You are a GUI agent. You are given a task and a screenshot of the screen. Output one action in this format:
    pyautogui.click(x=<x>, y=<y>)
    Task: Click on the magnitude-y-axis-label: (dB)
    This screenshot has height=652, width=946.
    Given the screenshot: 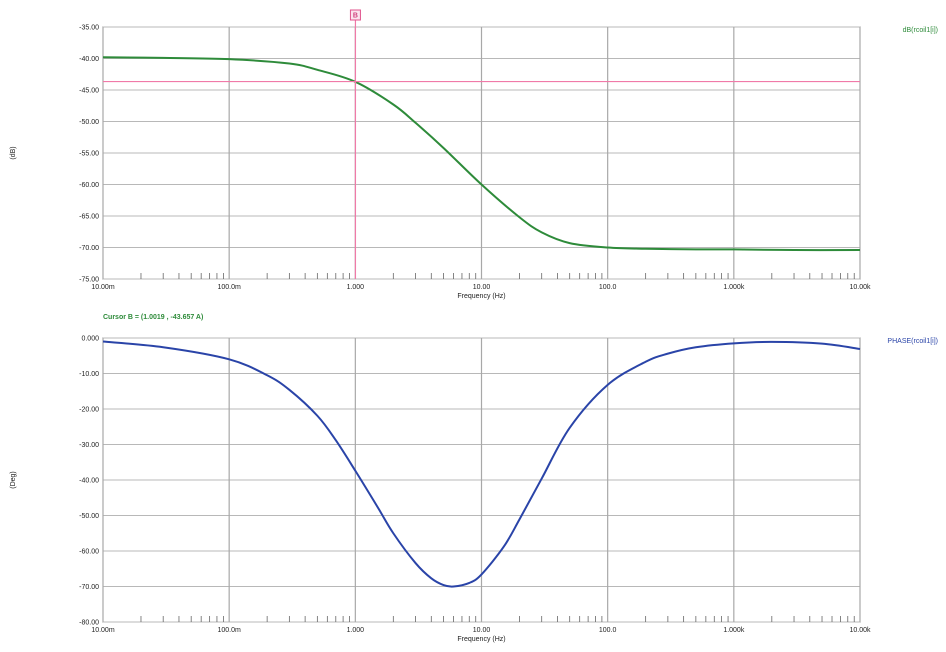 What is the action you would take?
    pyautogui.click(x=13, y=152)
    